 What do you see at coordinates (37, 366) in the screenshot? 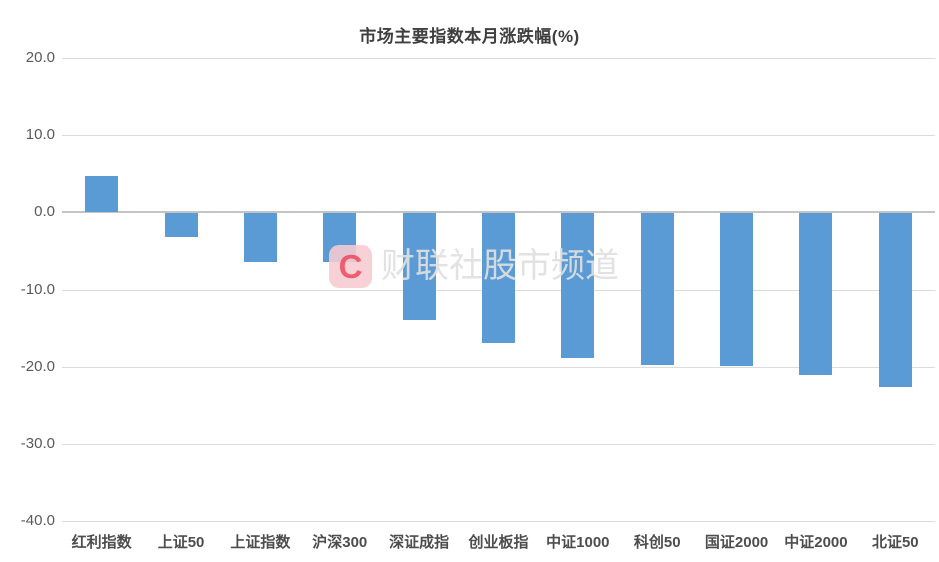
I see `y-axis-tick-label: -20.0` at bounding box center [37, 366].